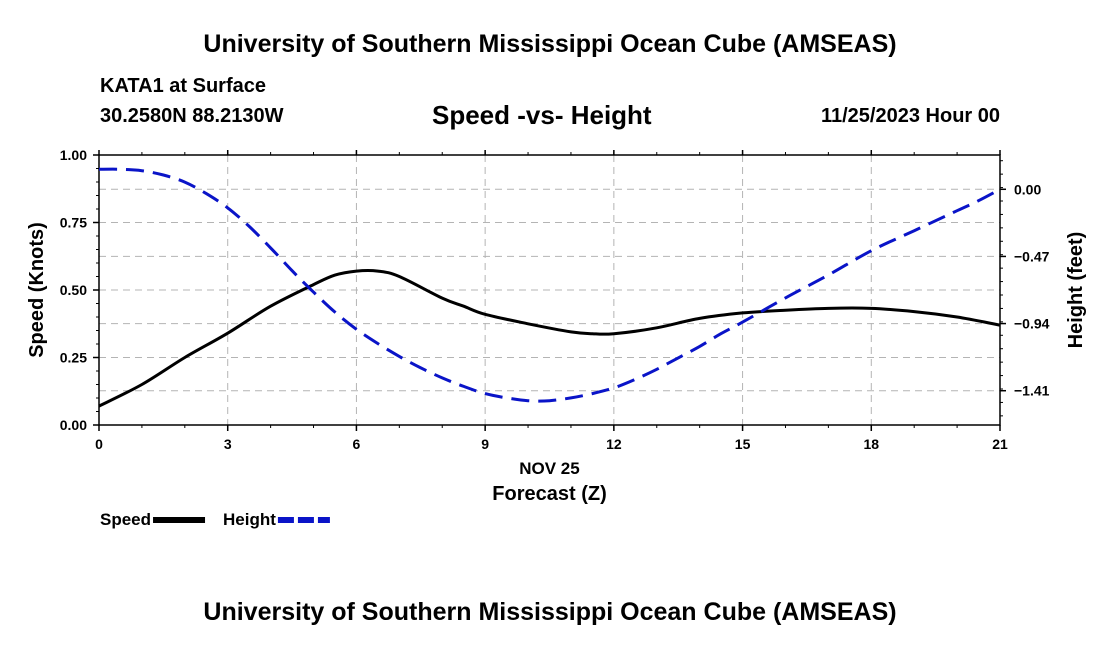 This screenshot has height=650, width=1100. Describe the element at coordinates (485, 444) in the screenshot. I see `x-tick-label: 9` at that location.